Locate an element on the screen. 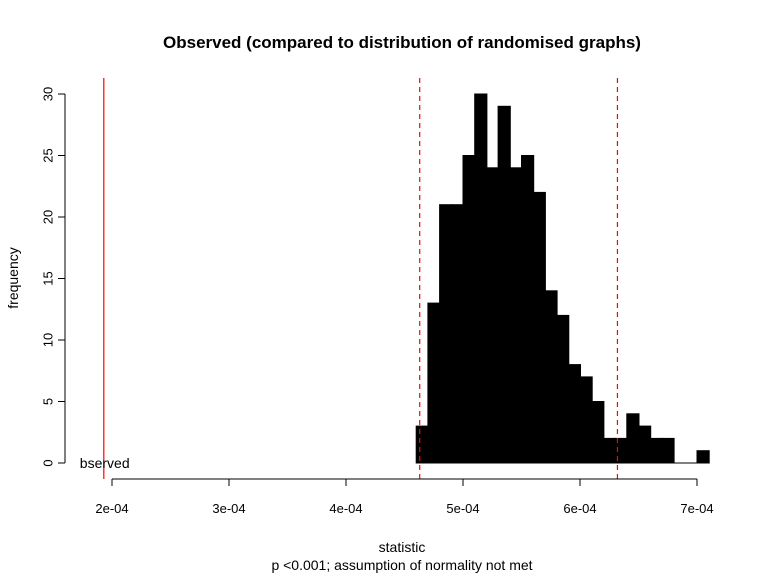 This screenshot has height=576, width=768. y-tick-label: 30 is located at coordinates (47, 94).